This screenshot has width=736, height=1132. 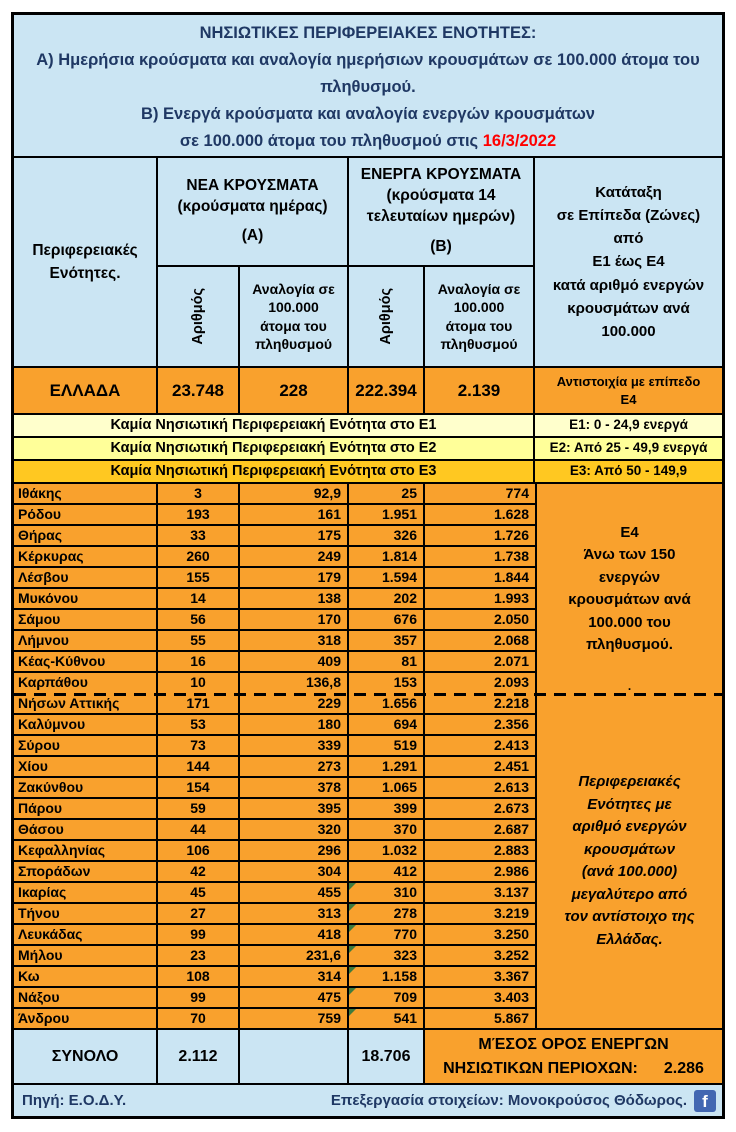 I want to click on active-cases-cell: 770, so click(x=387, y=934).